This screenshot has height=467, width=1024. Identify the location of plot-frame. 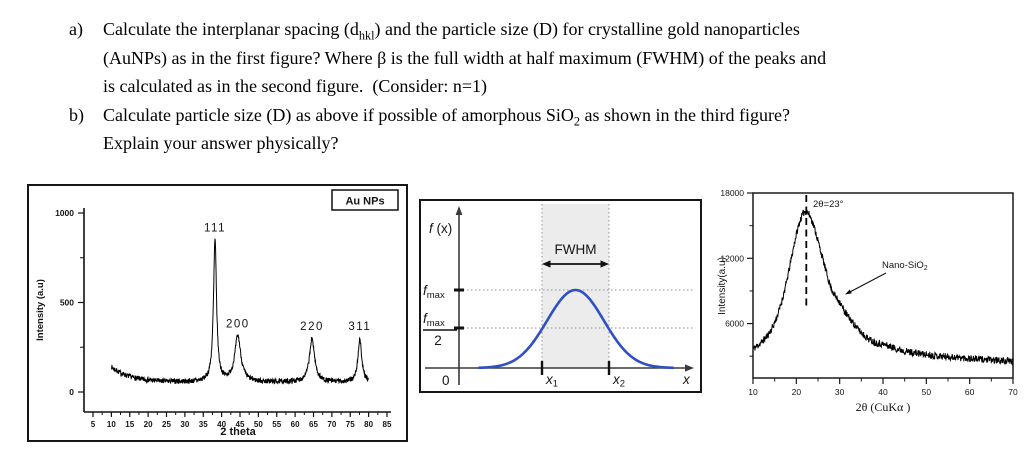
(883, 285).